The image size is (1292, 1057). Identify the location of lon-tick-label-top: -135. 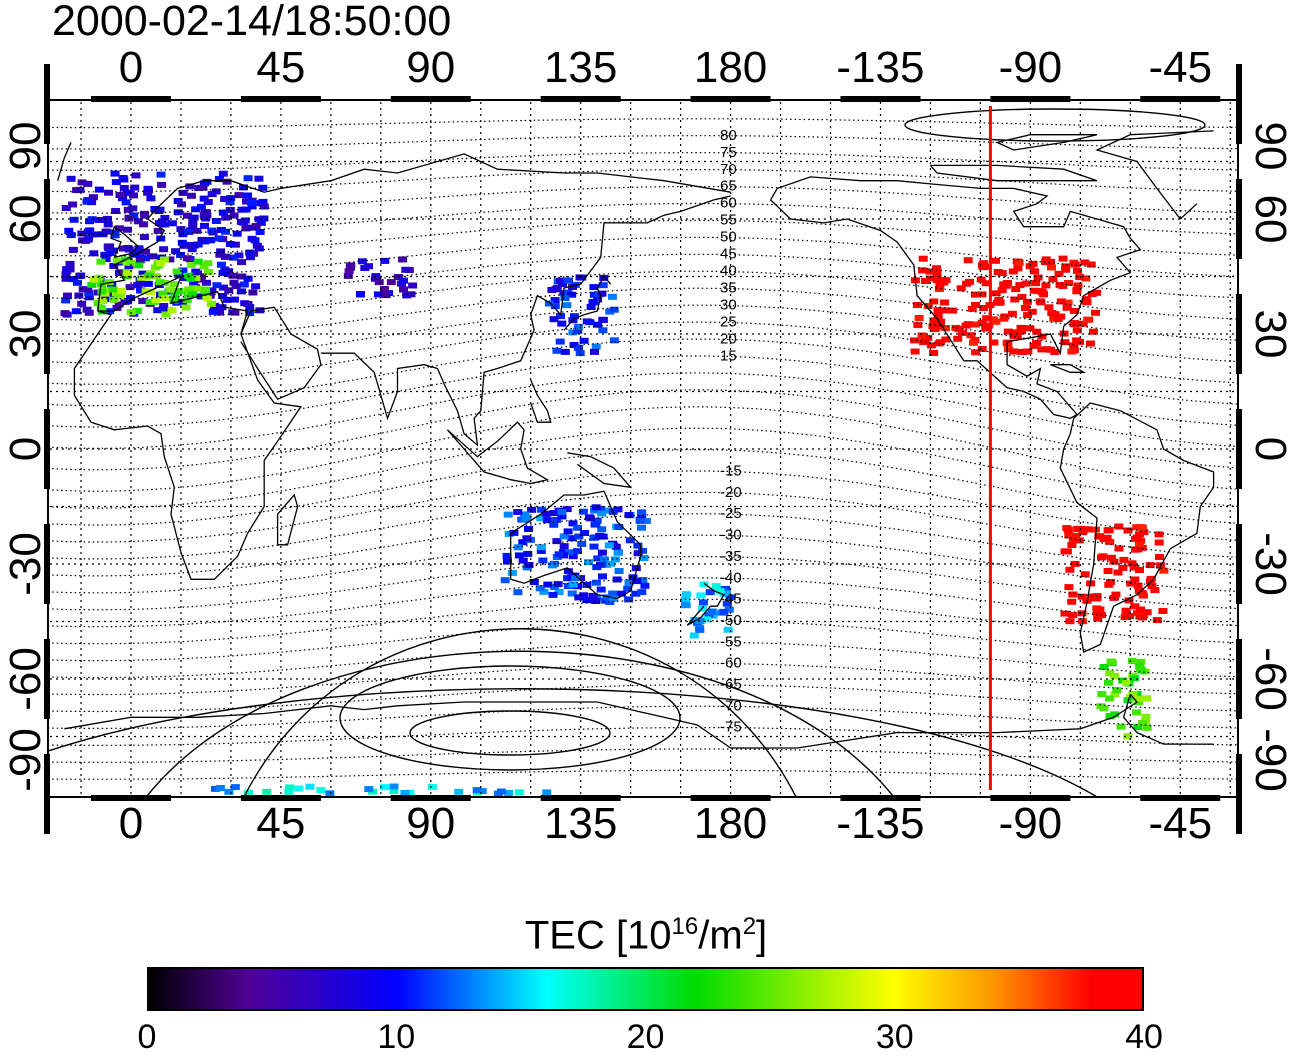
(880, 67).